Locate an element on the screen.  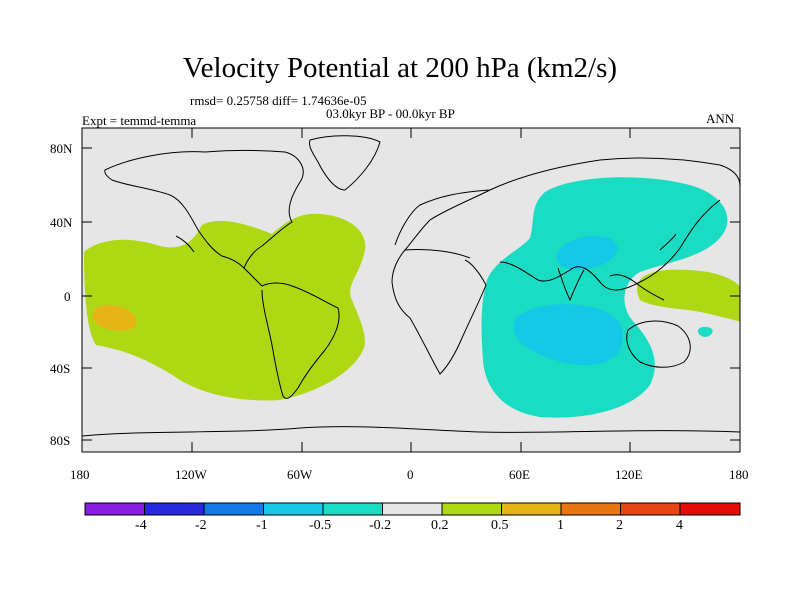
lon-label-0: 0 is located at coordinates (410, 474).